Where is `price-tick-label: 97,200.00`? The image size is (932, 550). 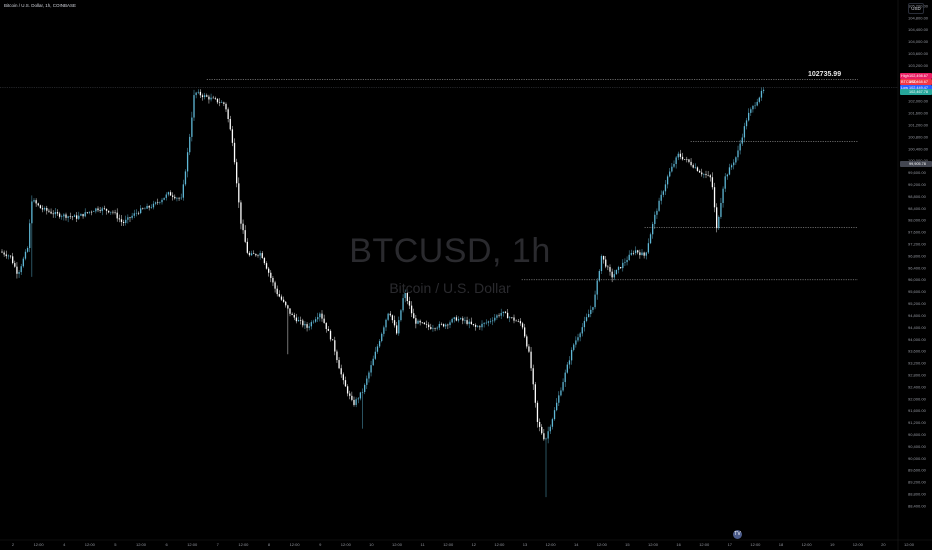
price-tick-label: 97,200.00 is located at coordinates (917, 244).